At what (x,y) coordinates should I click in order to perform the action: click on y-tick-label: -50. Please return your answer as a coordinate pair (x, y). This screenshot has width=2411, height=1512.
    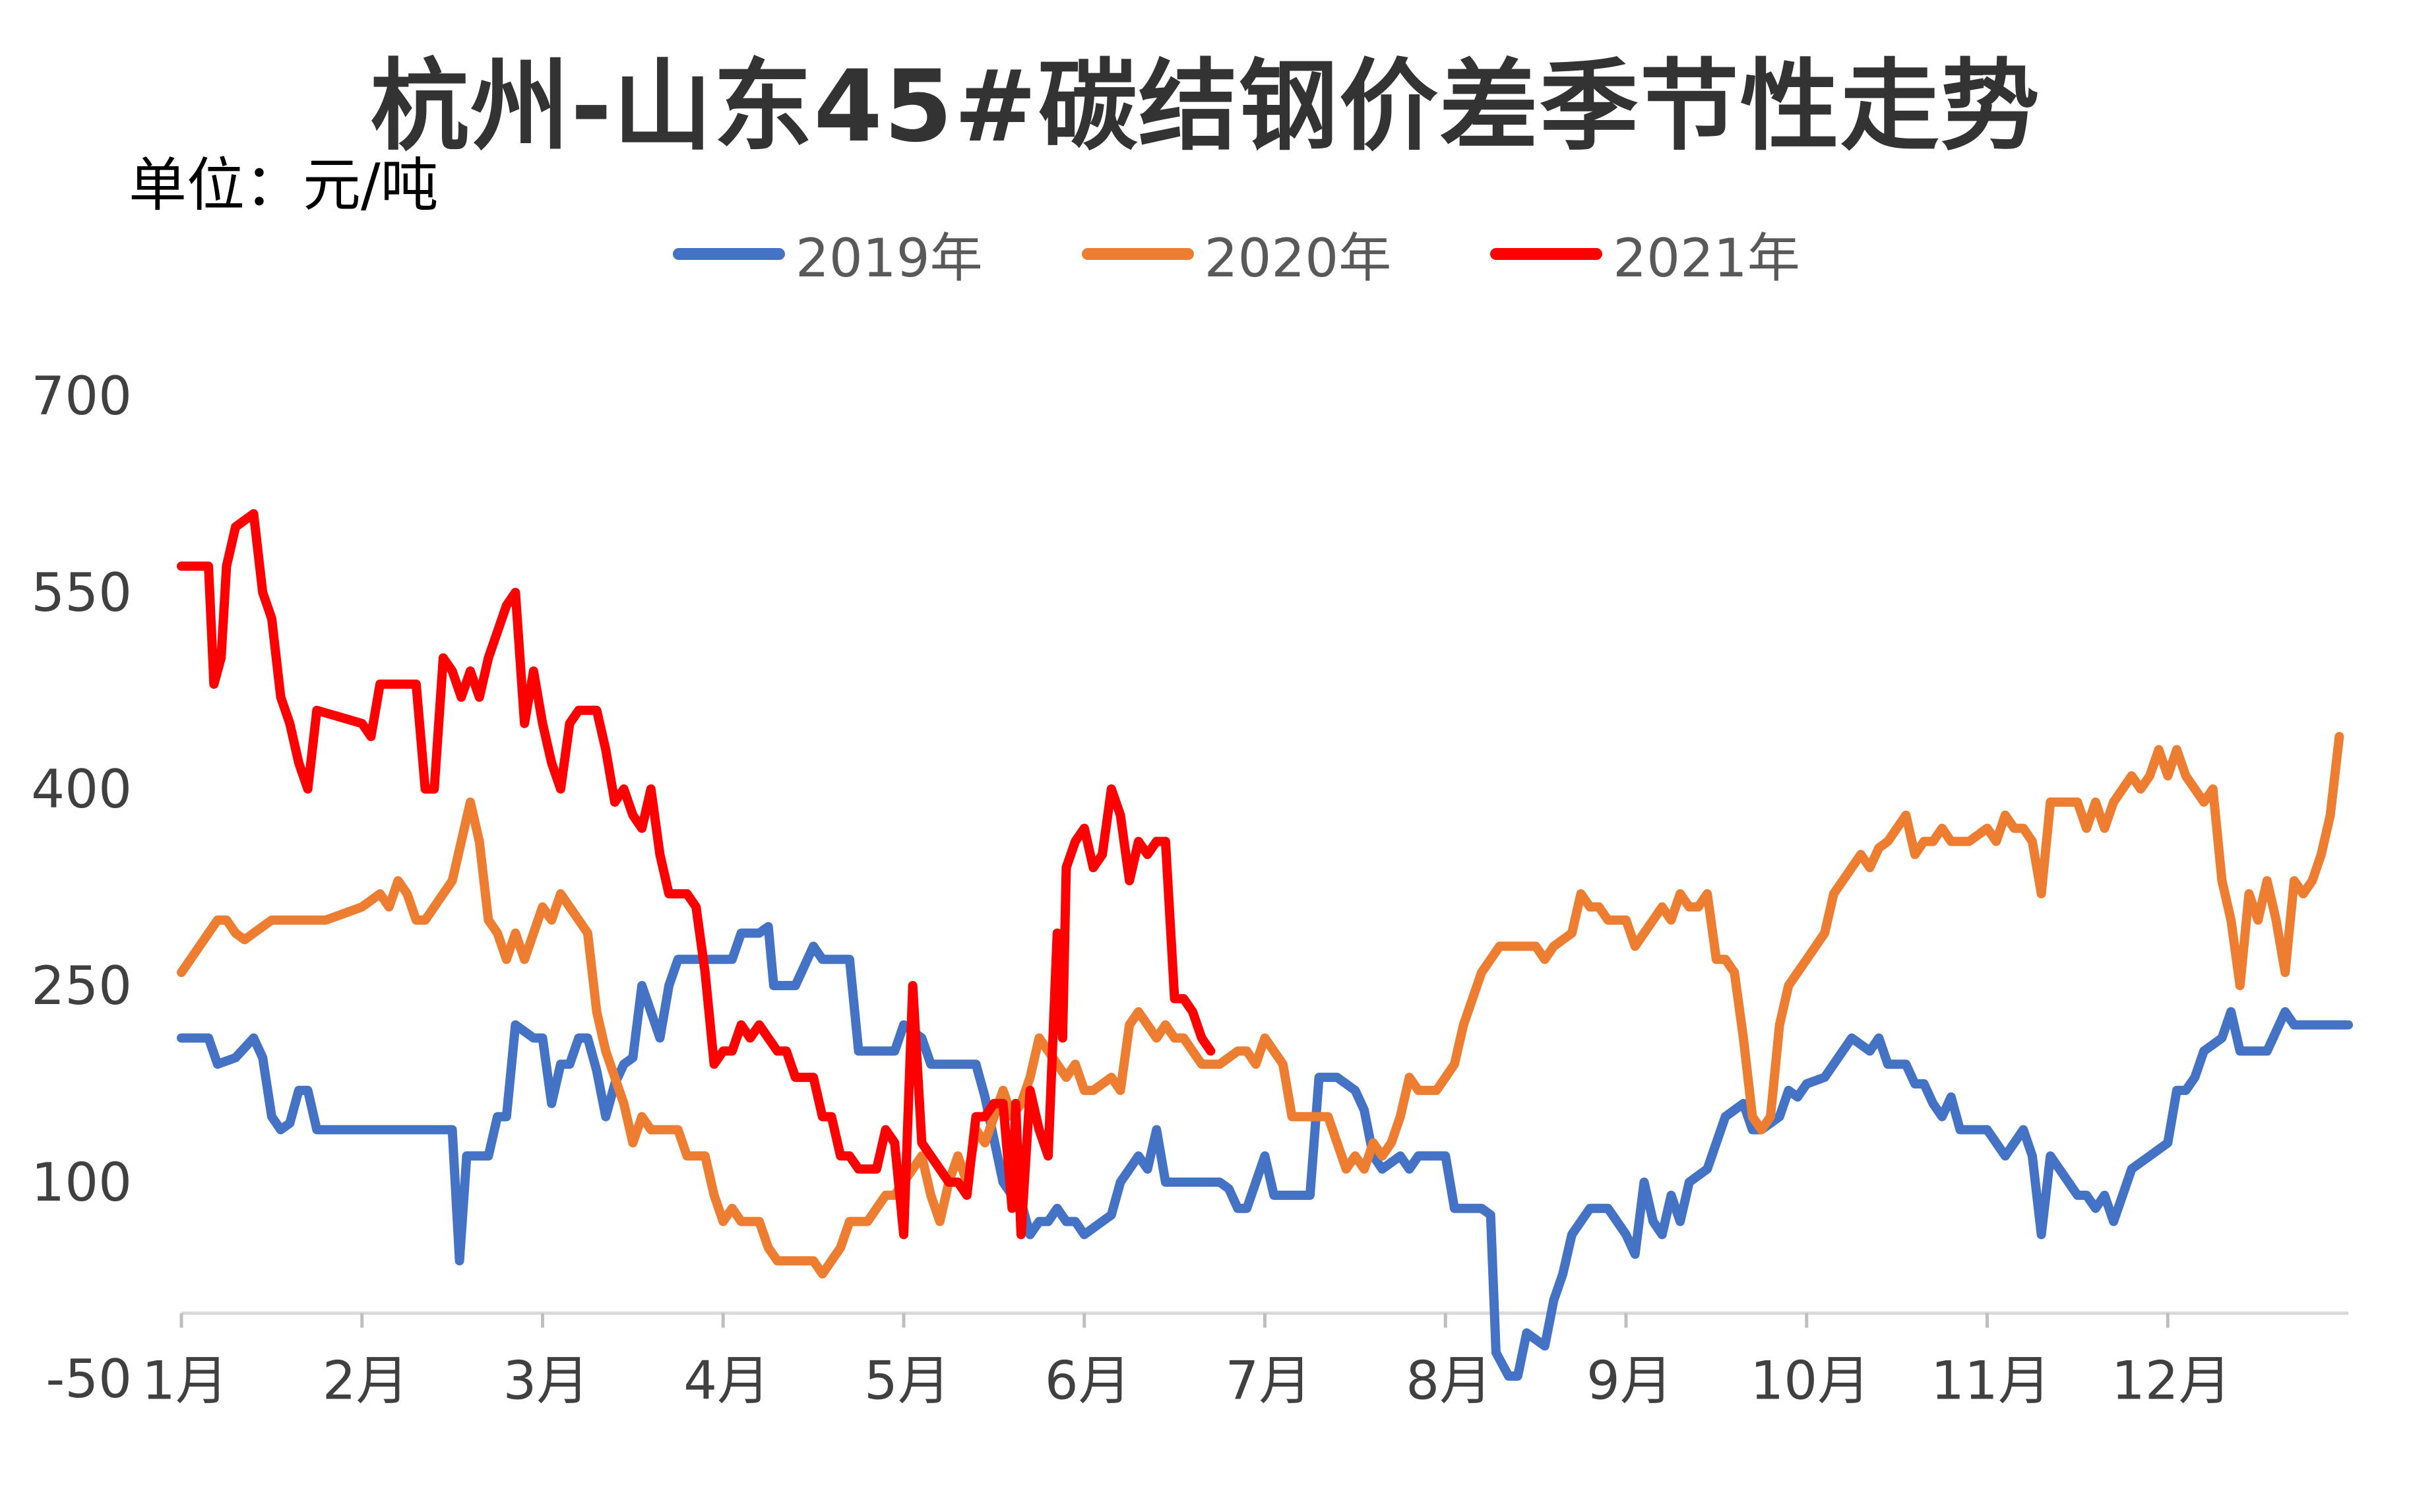
    Looking at the image, I should click on (89, 1379).